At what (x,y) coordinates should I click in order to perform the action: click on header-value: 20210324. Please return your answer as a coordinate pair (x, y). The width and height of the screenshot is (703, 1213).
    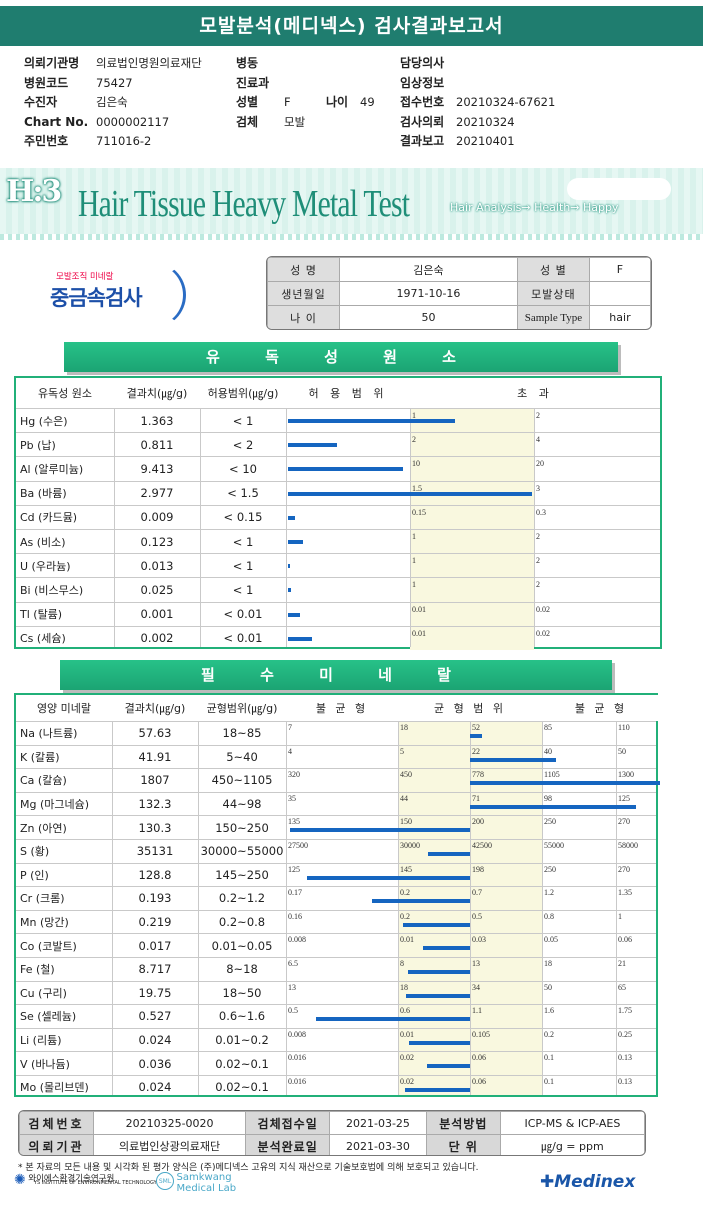
    Looking at the image, I should click on (485, 121).